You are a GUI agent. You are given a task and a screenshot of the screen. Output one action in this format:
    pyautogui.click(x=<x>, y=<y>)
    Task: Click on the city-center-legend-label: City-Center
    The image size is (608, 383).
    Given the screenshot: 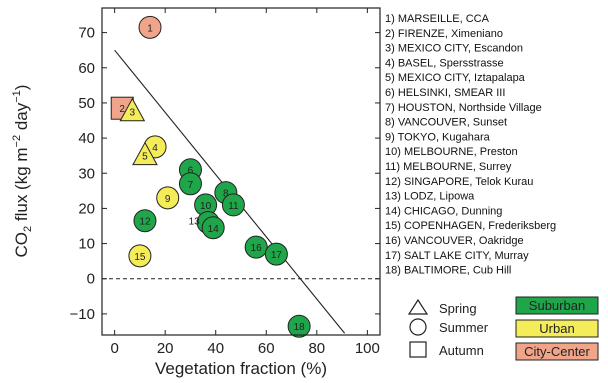 What is the action you would take?
    pyautogui.click(x=557, y=351)
    